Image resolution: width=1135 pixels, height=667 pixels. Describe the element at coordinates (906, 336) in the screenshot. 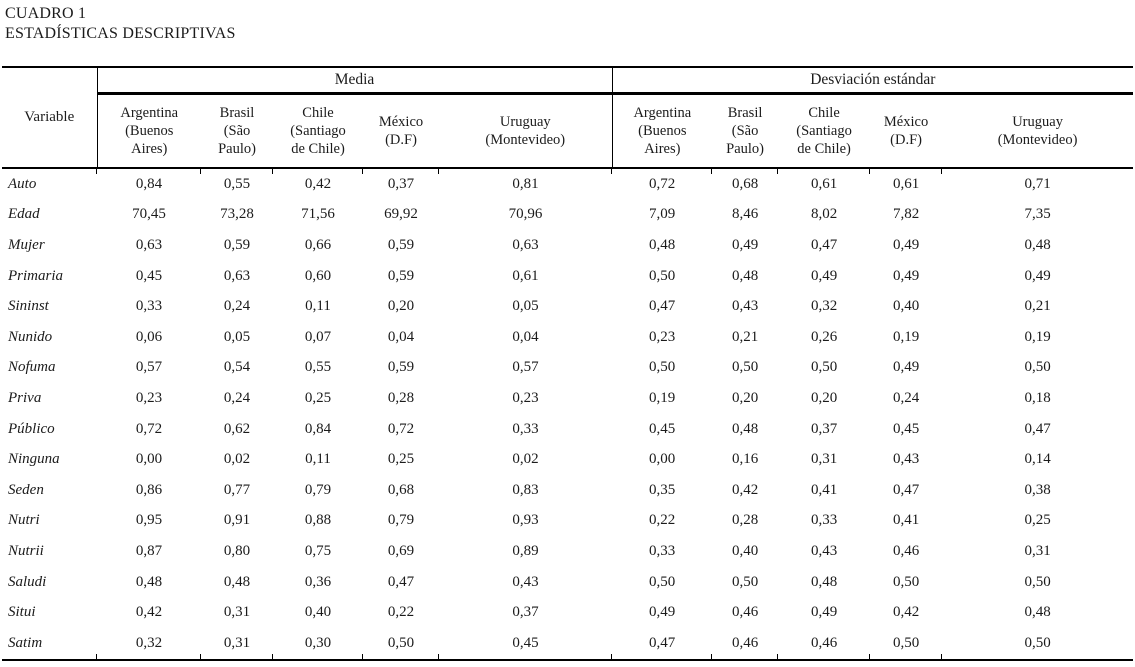

I see `sd-value: 0,19` at that location.